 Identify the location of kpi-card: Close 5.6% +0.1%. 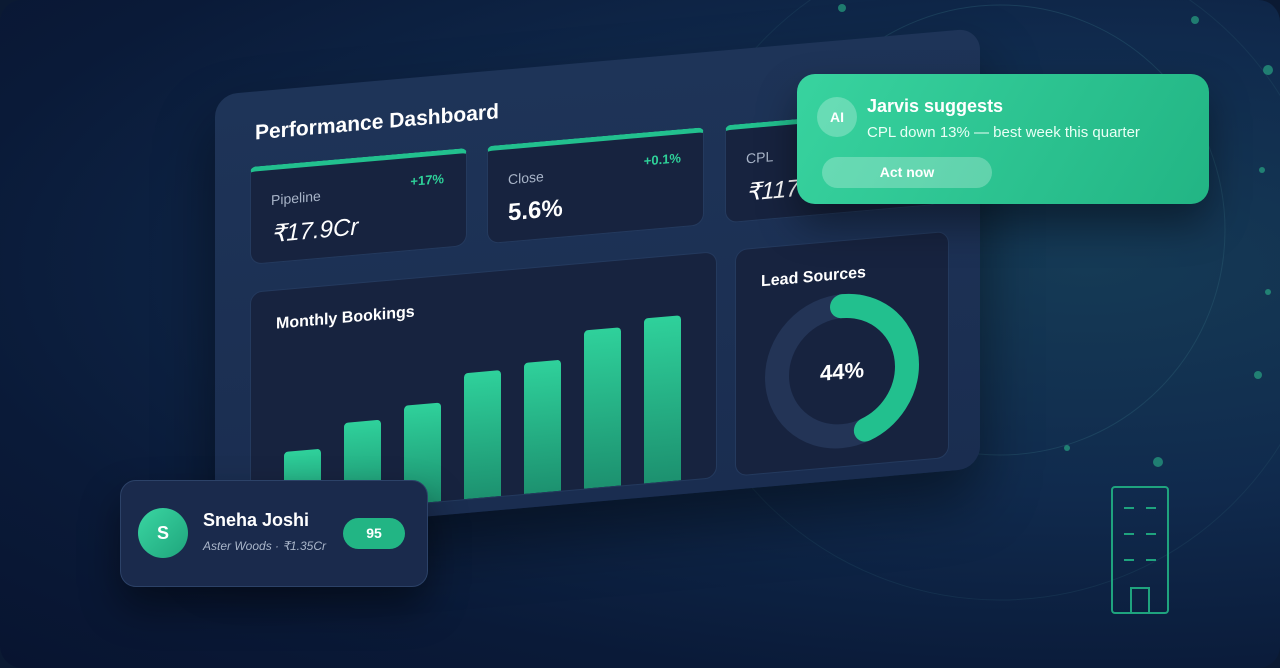
(595, 186).